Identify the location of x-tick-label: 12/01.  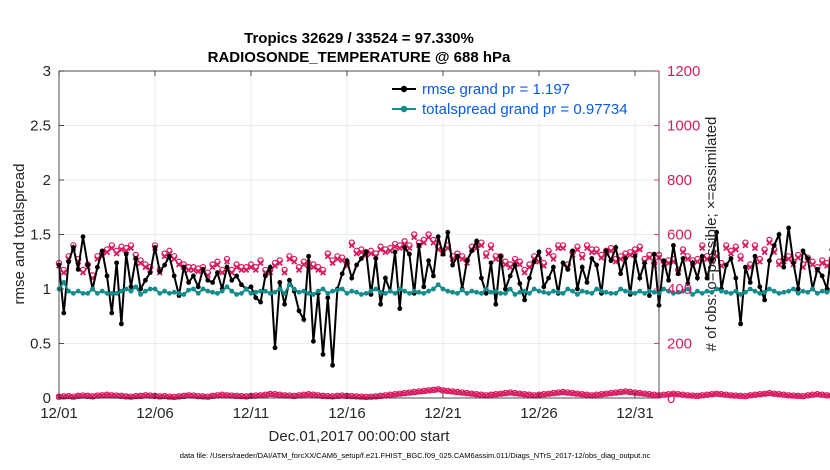
(59, 413).